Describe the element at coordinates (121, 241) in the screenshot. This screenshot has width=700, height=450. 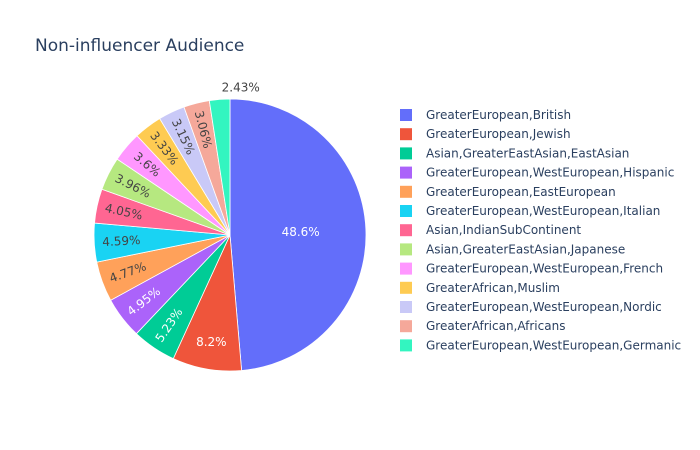
I see `slice-label-greatereuropean-westeuropean-italian: 4.59%` at that location.